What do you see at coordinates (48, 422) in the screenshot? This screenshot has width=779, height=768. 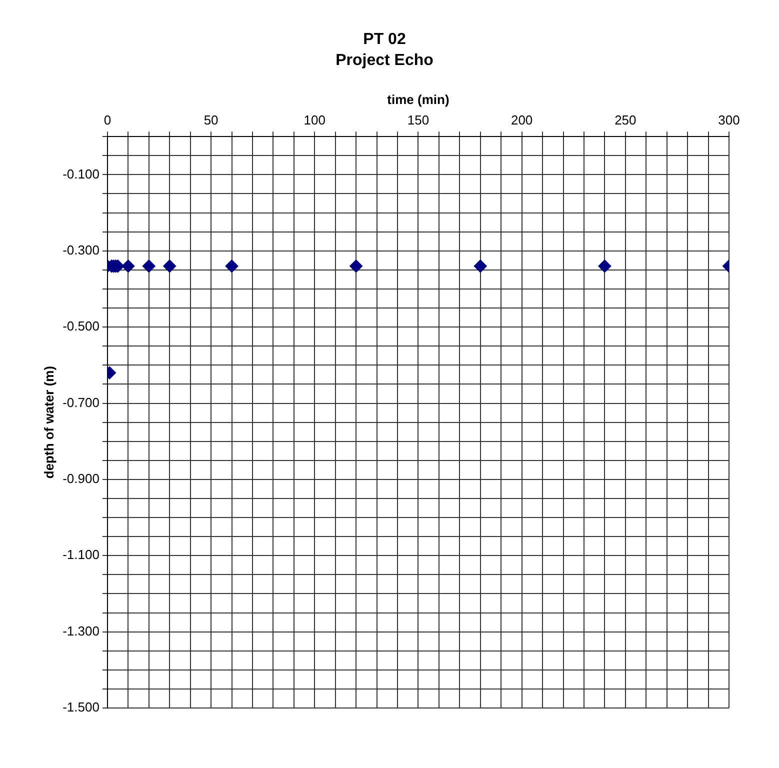 I see `y-axis-title: depth of water (m)` at bounding box center [48, 422].